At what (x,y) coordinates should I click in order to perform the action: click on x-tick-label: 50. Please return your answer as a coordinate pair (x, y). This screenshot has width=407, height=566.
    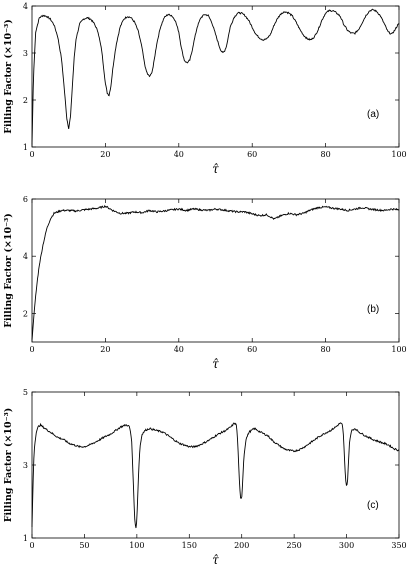
    Looking at the image, I should click on (84, 545).